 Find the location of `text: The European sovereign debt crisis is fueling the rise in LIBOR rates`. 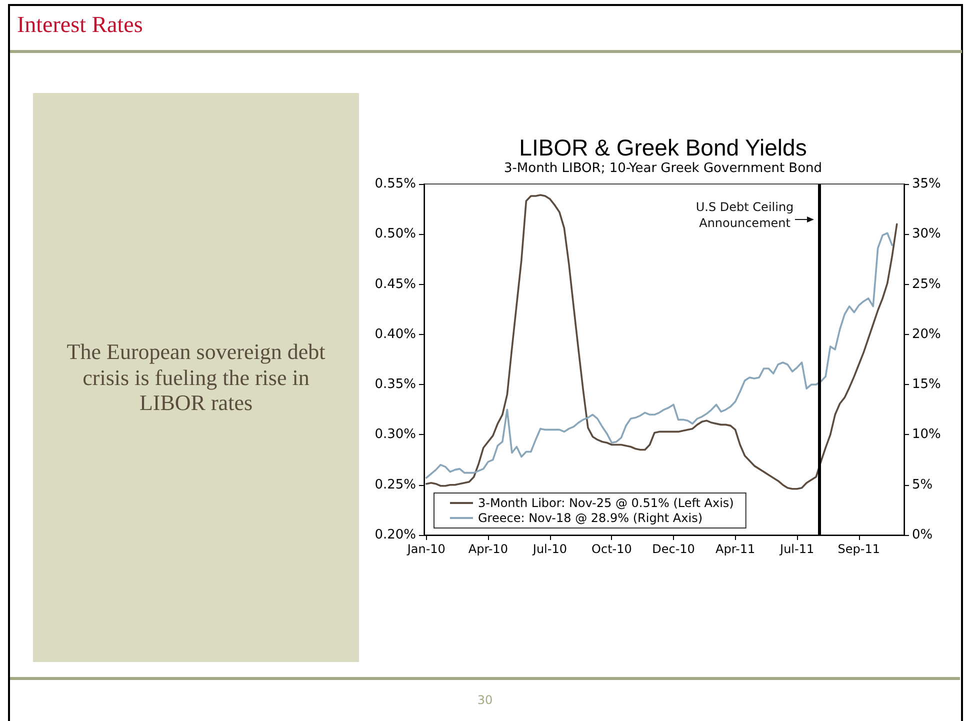

text: The European sovereign debt crisis is fueling the rise in LIBOR rates is located at coordinates (196, 377).